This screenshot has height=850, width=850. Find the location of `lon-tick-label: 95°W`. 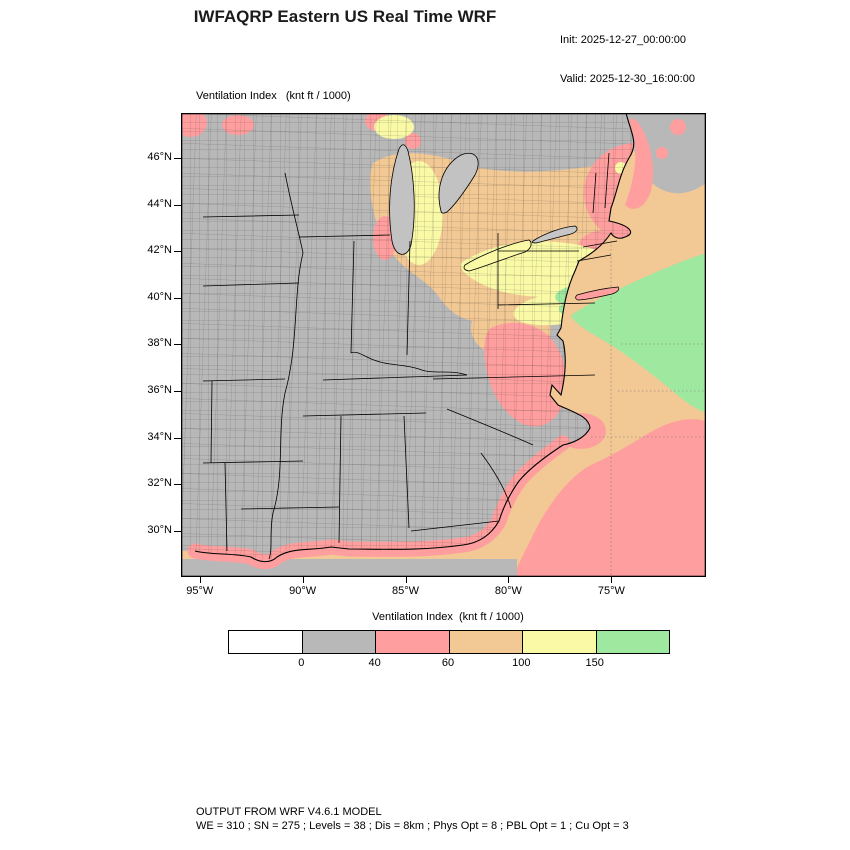

lon-tick-label: 95°W is located at coordinates (200, 591).